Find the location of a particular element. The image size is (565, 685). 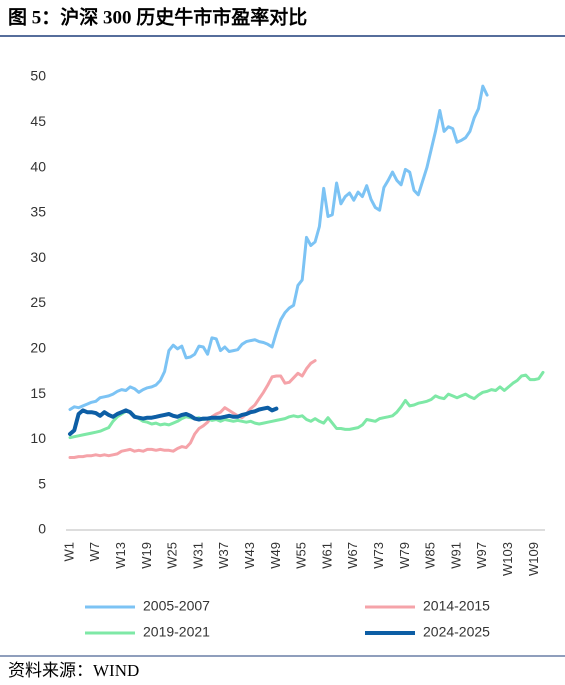

x-tick-label: W25 is located at coordinates (172, 555).